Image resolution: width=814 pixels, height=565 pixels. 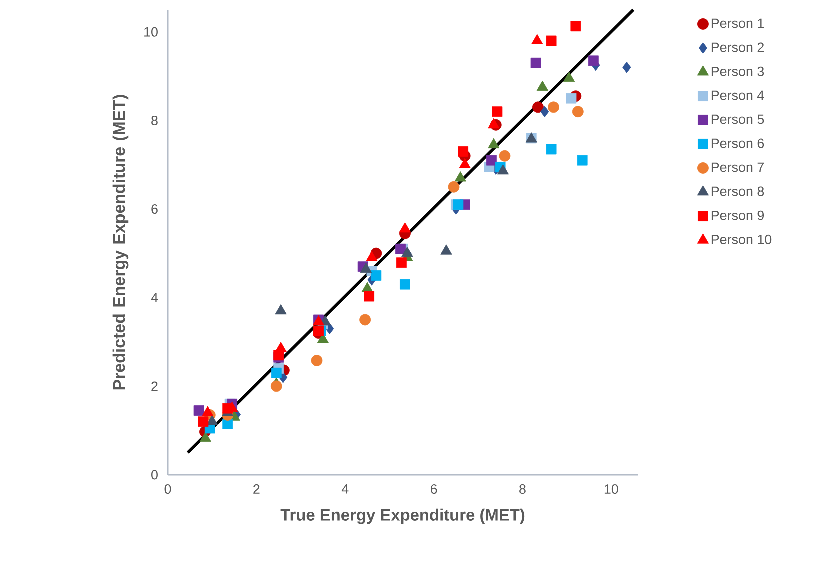 I want to click on y-tick-label: 8, so click(x=155, y=121).